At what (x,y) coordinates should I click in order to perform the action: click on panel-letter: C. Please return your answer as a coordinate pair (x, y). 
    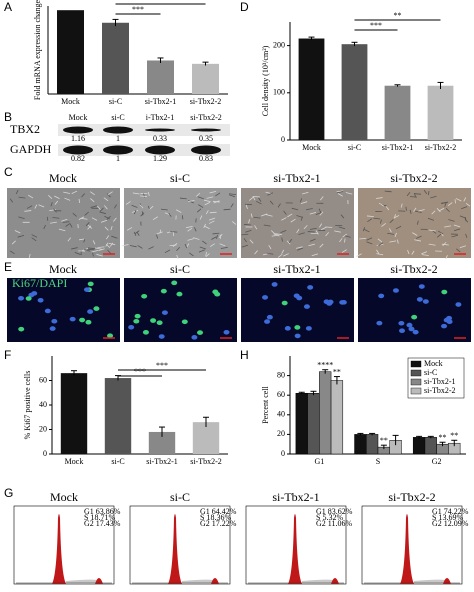
    Looking at the image, I should click on (8, 172).